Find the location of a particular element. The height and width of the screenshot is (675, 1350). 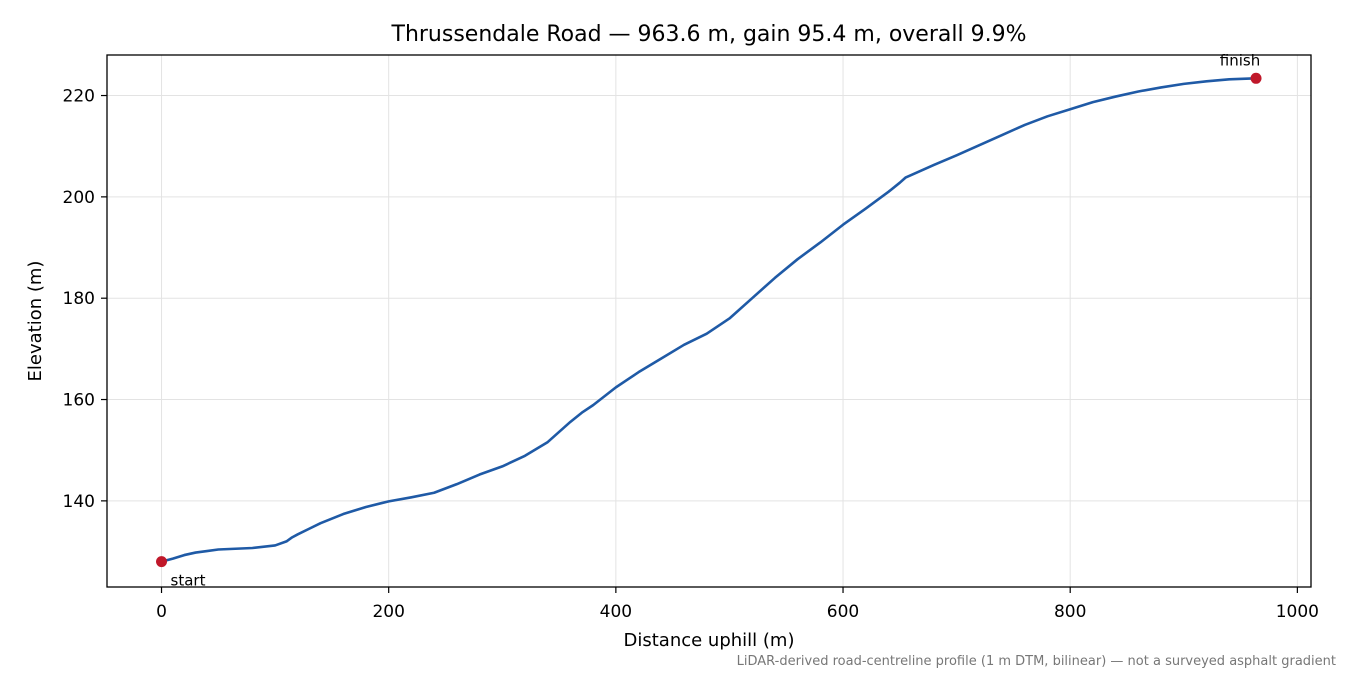

y-tick-label: 200 is located at coordinates (79, 198).